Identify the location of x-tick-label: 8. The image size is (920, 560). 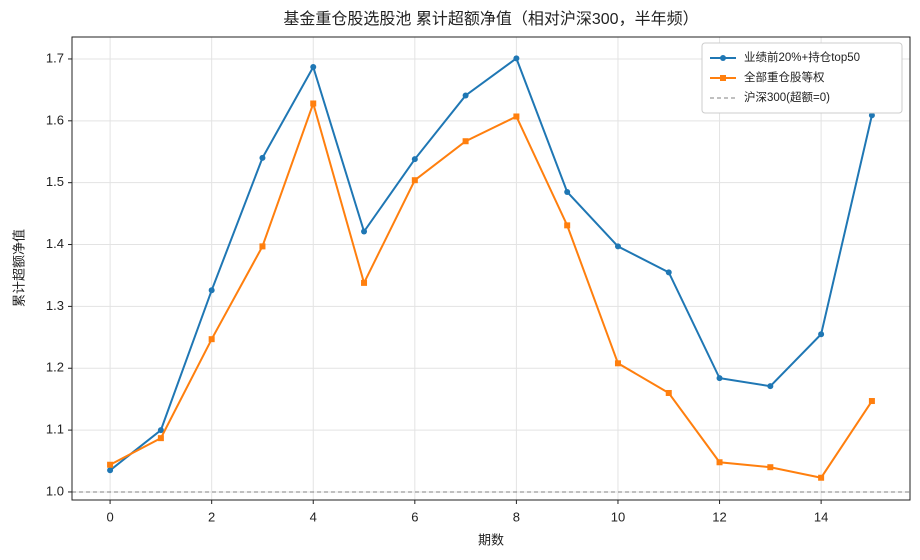
(516, 516).